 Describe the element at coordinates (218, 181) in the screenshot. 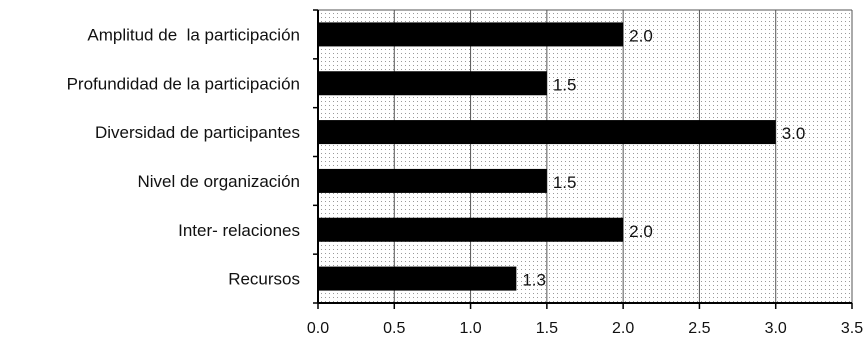

I see `category-label: Nivel de organización` at that location.